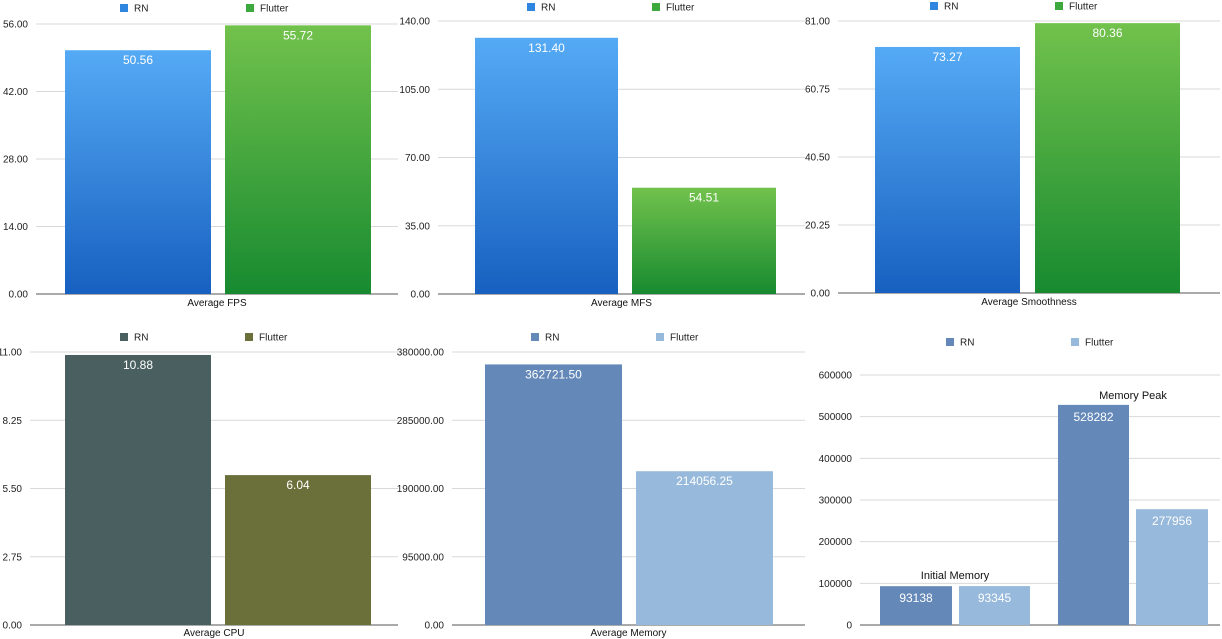 The height and width of the screenshot is (639, 1222). Describe the element at coordinates (217, 303) in the screenshot. I see `chart1-x-axis-label: Average FPS` at that location.